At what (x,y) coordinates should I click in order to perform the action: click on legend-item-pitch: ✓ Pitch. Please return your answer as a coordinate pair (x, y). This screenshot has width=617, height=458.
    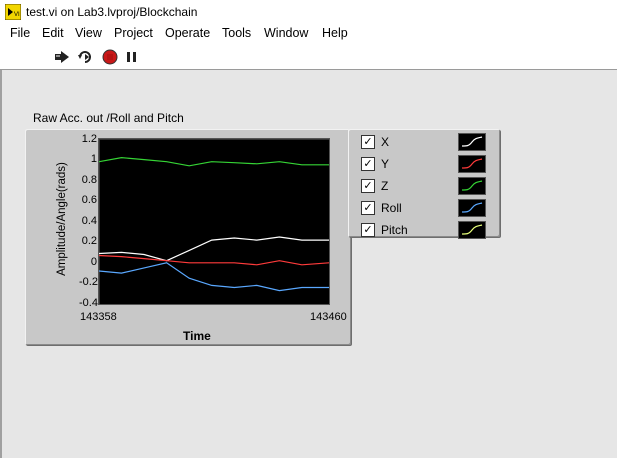
    Looking at the image, I should click on (424, 231).